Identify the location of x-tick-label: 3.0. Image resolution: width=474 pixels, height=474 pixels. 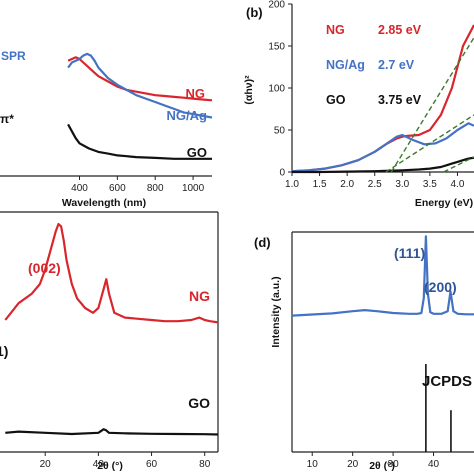
(402, 184).